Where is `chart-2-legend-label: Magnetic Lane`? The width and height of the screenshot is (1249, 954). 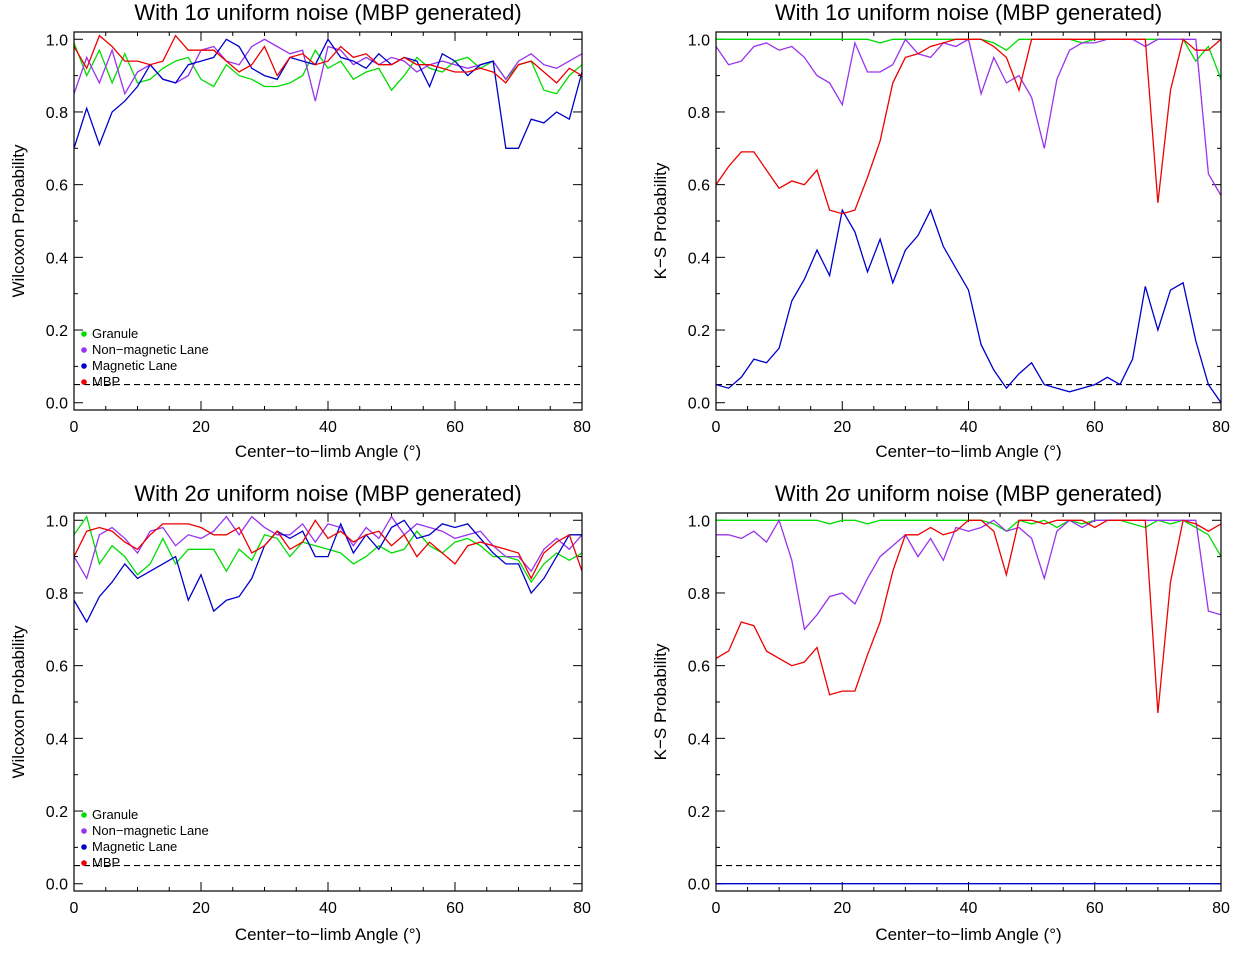 chart-2-legend-label: Magnetic Lane is located at coordinates (134, 846).